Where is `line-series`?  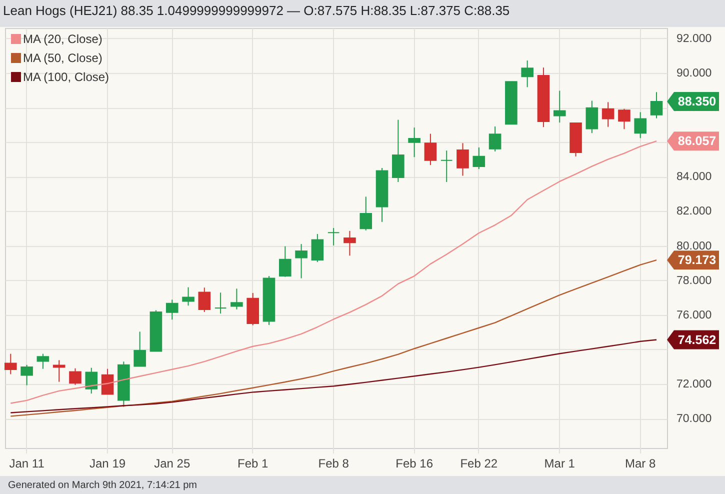
line-series is located at coordinates (334, 376).